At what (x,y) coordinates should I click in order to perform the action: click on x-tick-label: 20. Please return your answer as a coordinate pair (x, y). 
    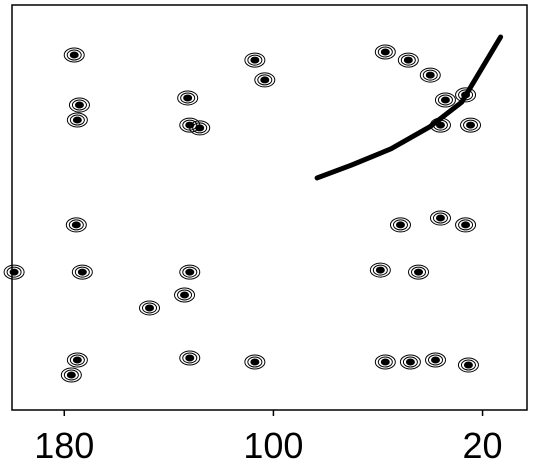
    Looking at the image, I should click on (483, 444).